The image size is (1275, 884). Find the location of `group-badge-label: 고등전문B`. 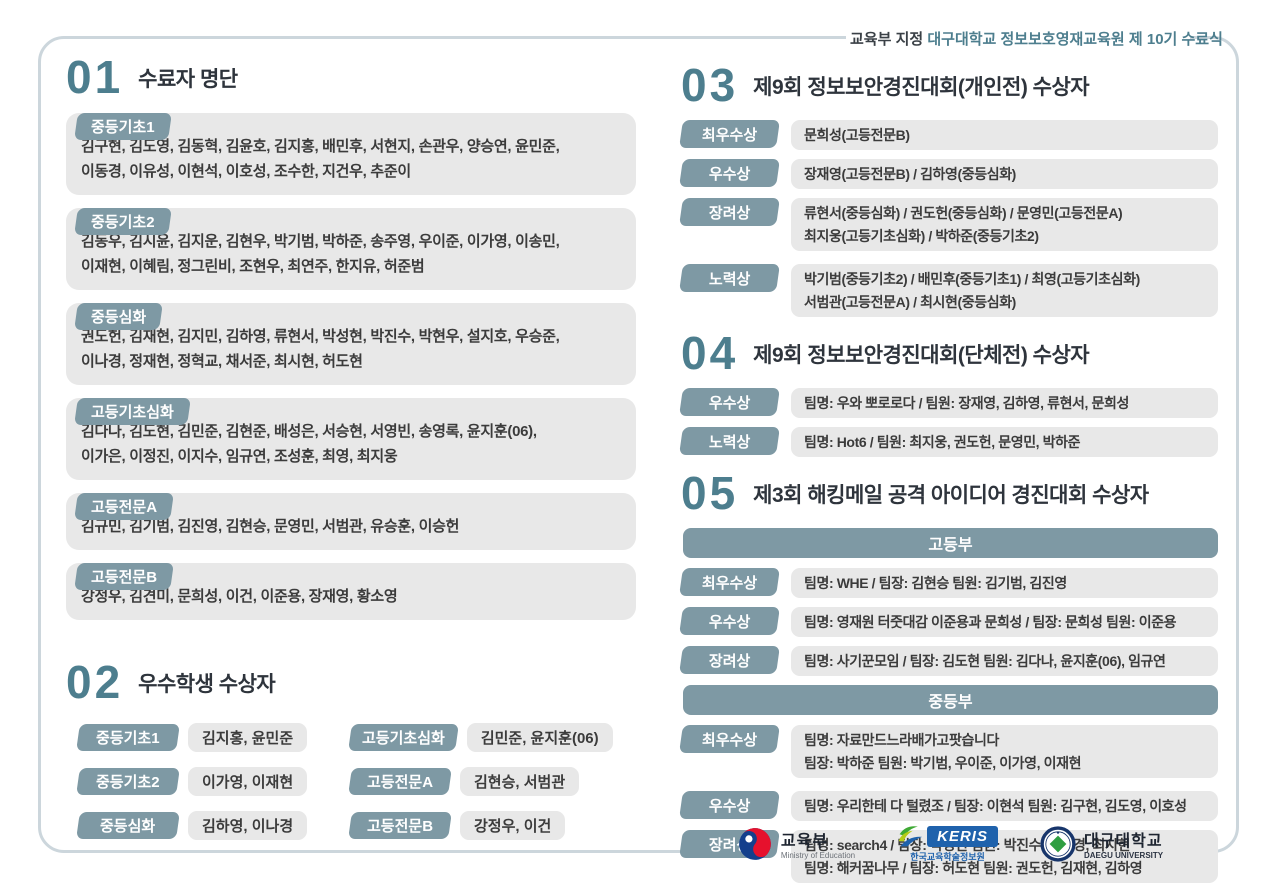

group-badge-label: 고등전문B is located at coordinates (124, 577).